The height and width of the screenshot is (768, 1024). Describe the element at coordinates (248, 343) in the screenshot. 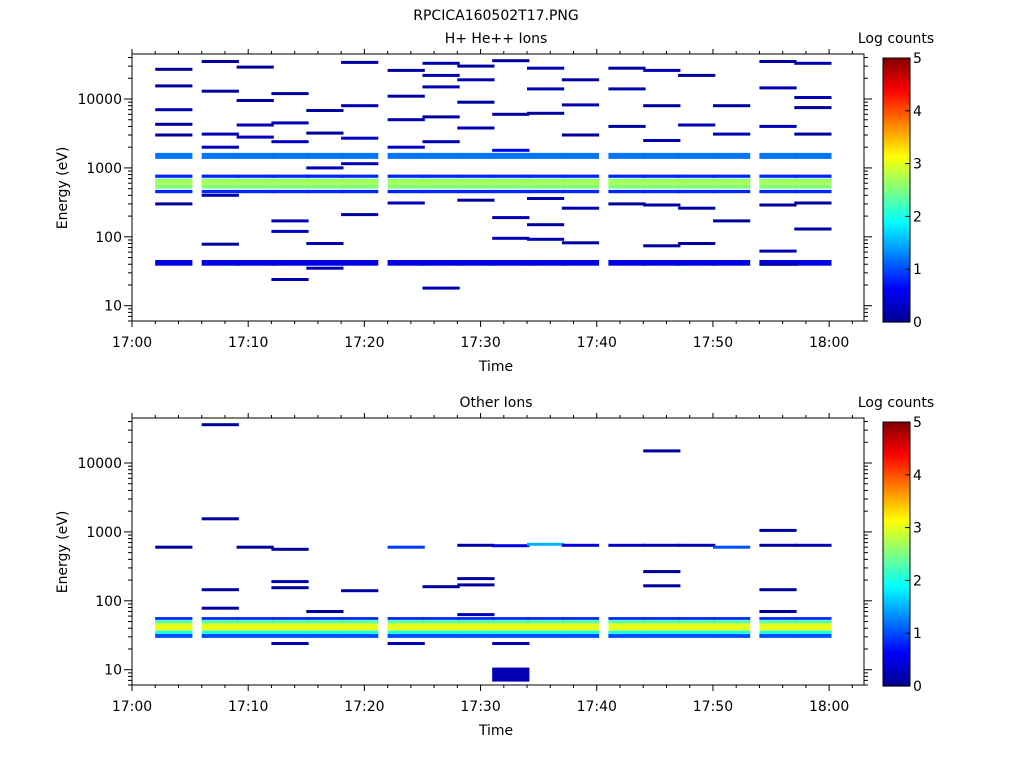

I see `x-tick-label: 17:10` at that location.